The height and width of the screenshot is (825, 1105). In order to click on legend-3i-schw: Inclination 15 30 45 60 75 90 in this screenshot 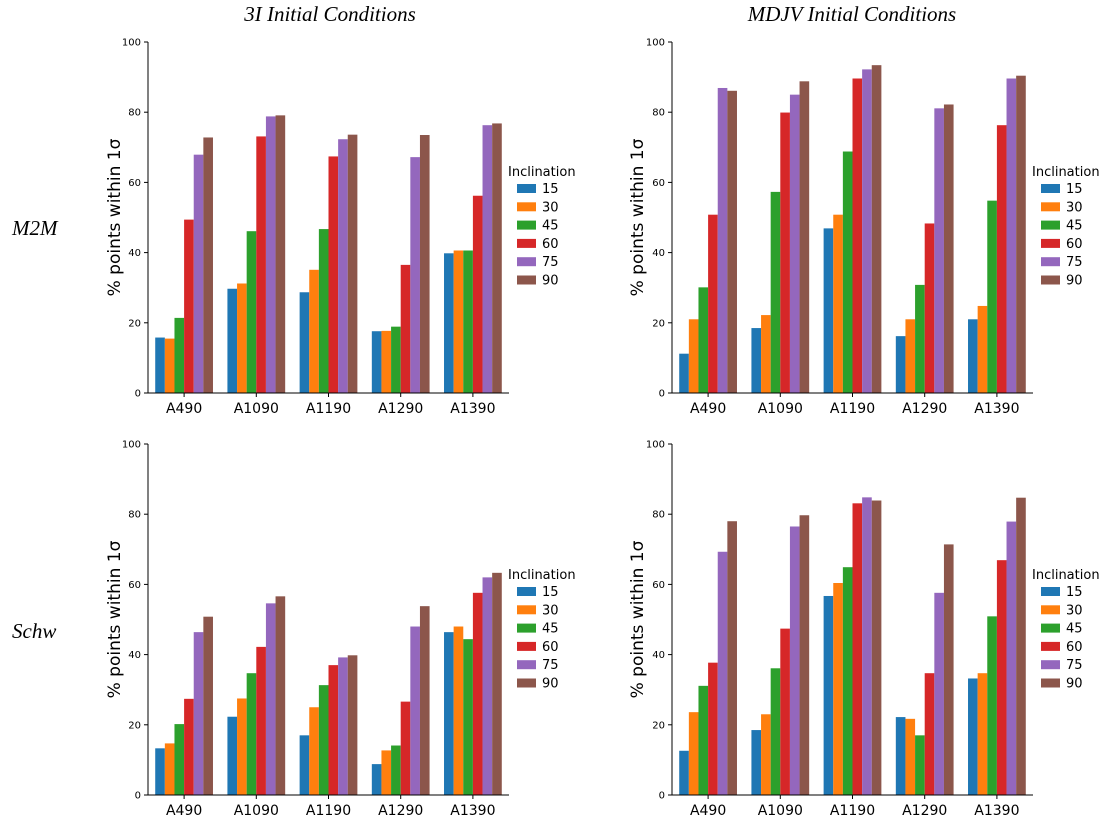, I will do `click(542, 630)`.